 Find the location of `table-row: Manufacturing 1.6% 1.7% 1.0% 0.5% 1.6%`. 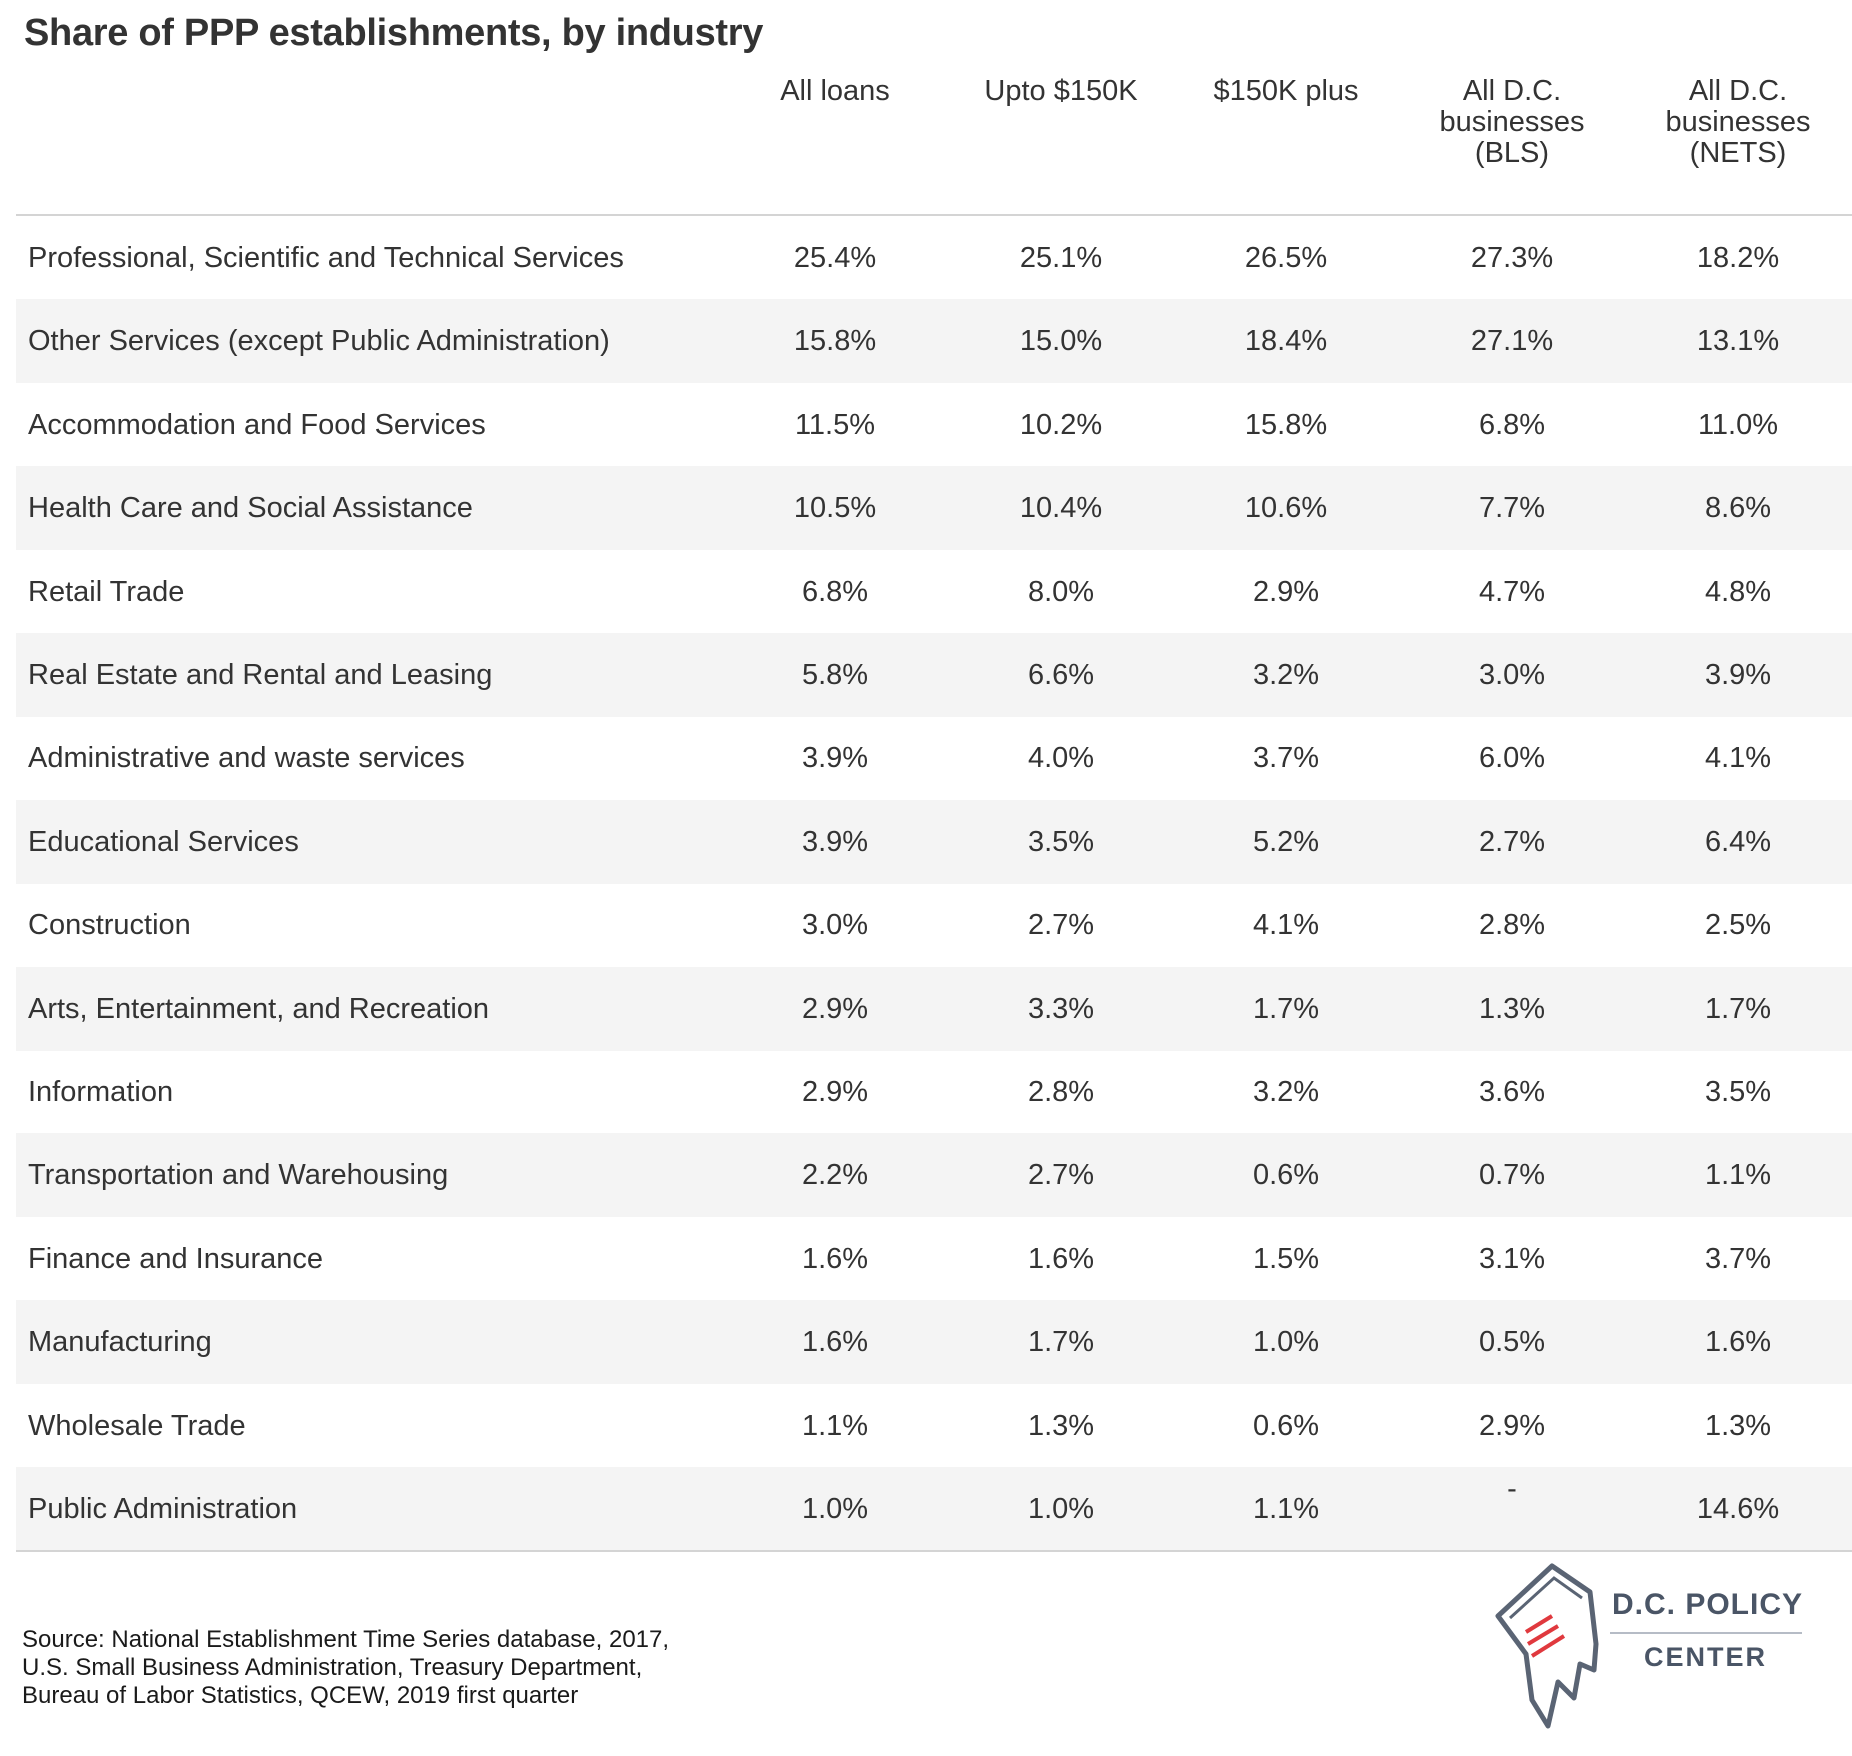

table-row: Manufacturing 1.6% 1.7% 1.0% 0.5% 1.6% is located at coordinates (934, 1342).